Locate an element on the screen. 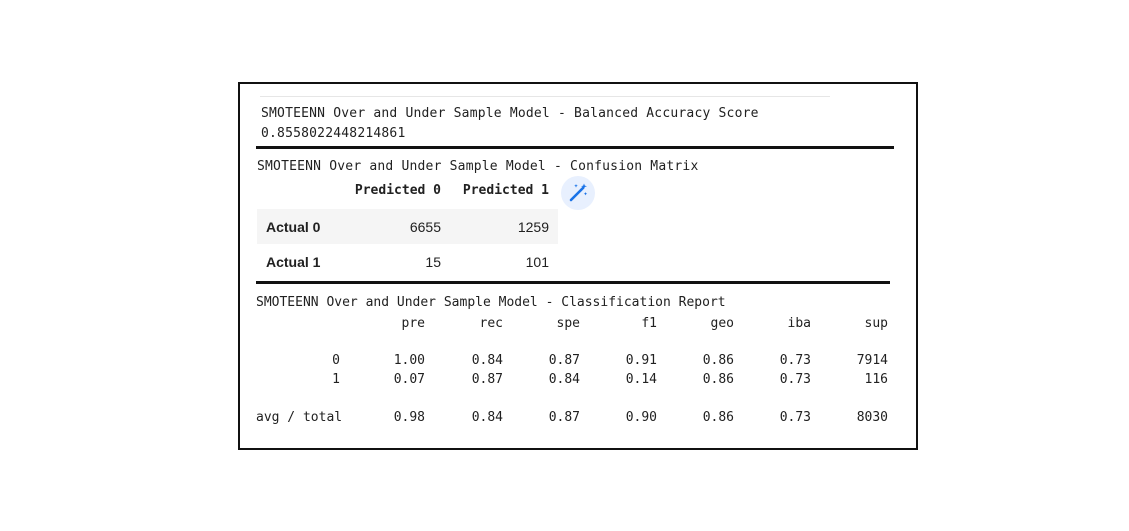  row-label: avg / total is located at coordinates (299, 417).